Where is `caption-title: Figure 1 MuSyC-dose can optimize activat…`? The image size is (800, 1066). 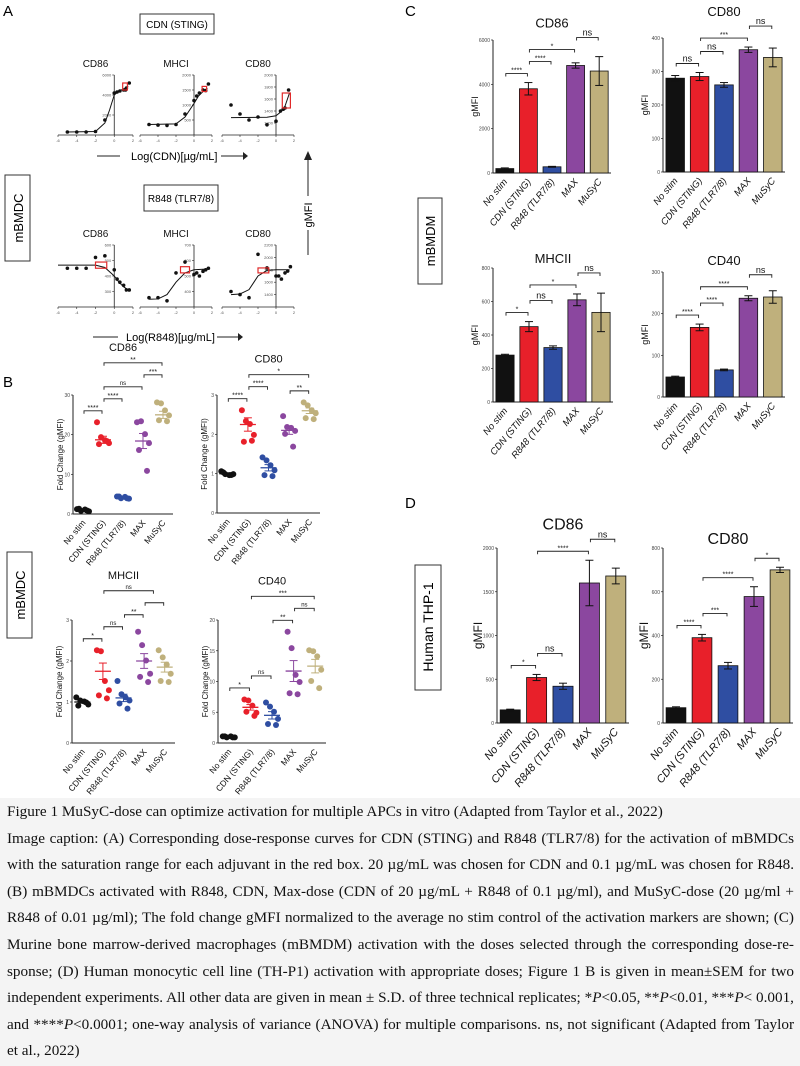 caption-title: Figure 1 MuSyC-dose can optimize activat… is located at coordinates (335, 811).